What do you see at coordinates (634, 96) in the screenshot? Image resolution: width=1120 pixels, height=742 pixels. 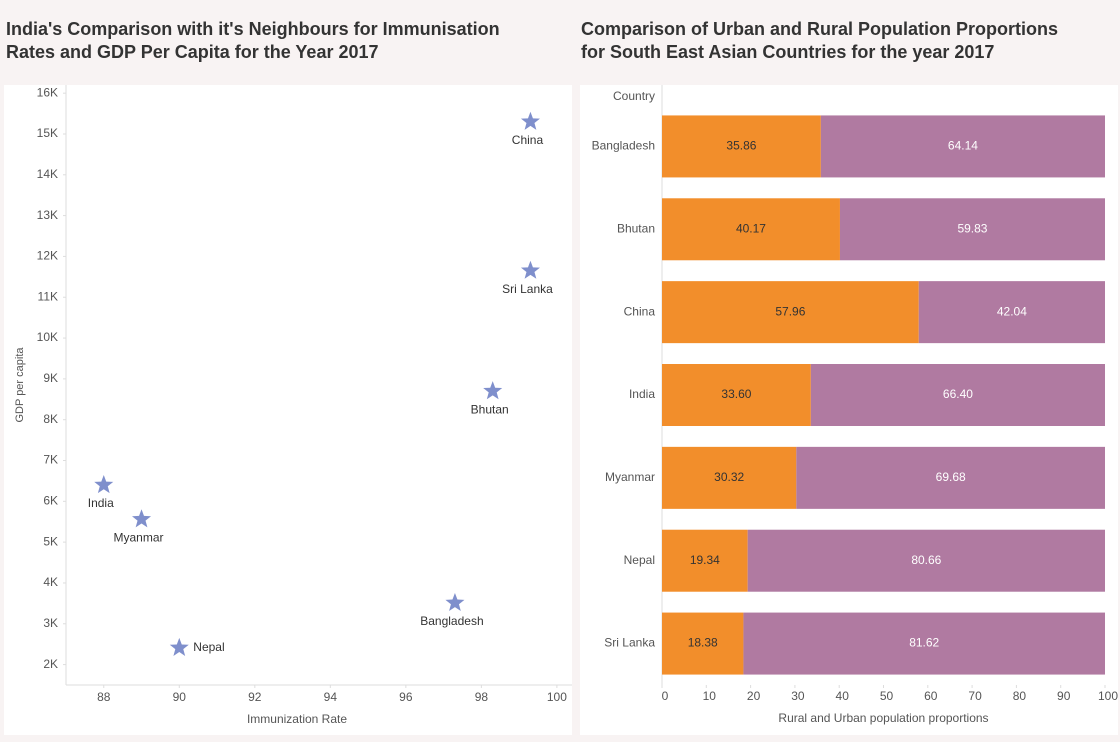 I see `y-axis-header: Country` at bounding box center [634, 96].